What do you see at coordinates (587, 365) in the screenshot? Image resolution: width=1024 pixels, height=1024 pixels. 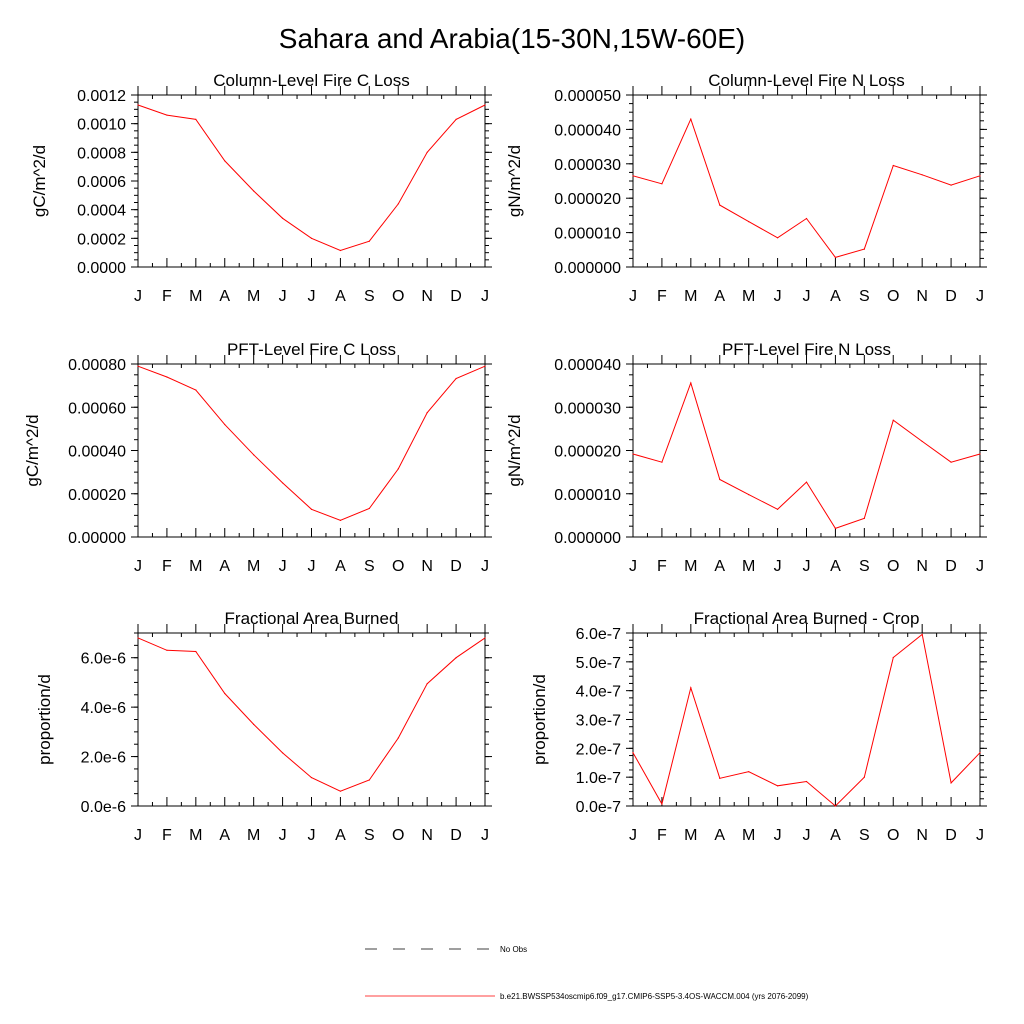 I see `y-tick-label: 0.000040` at bounding box center [587, 365].